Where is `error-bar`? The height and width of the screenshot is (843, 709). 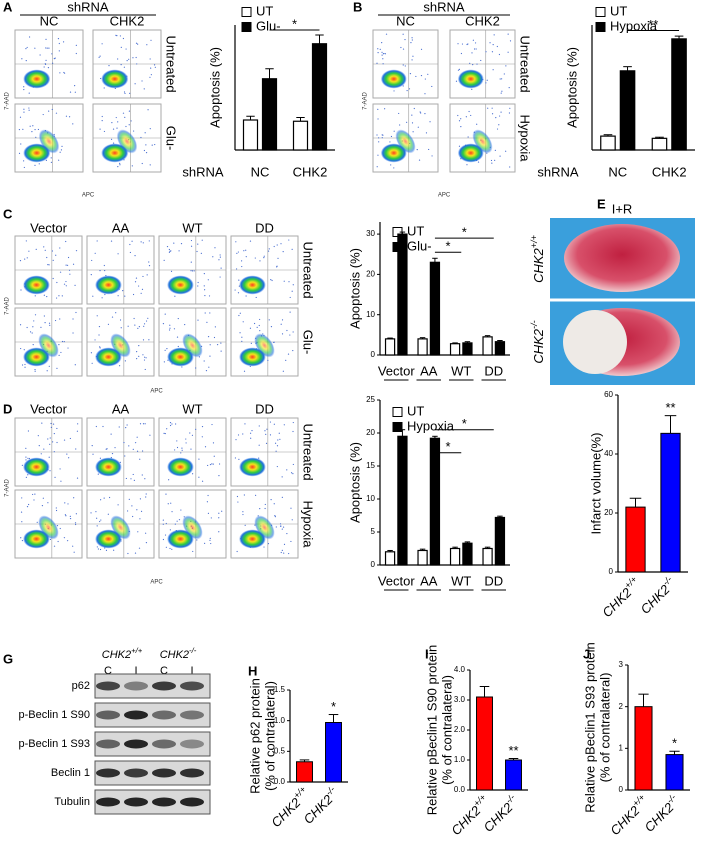
error-bar is located at coordinates (269, 73).